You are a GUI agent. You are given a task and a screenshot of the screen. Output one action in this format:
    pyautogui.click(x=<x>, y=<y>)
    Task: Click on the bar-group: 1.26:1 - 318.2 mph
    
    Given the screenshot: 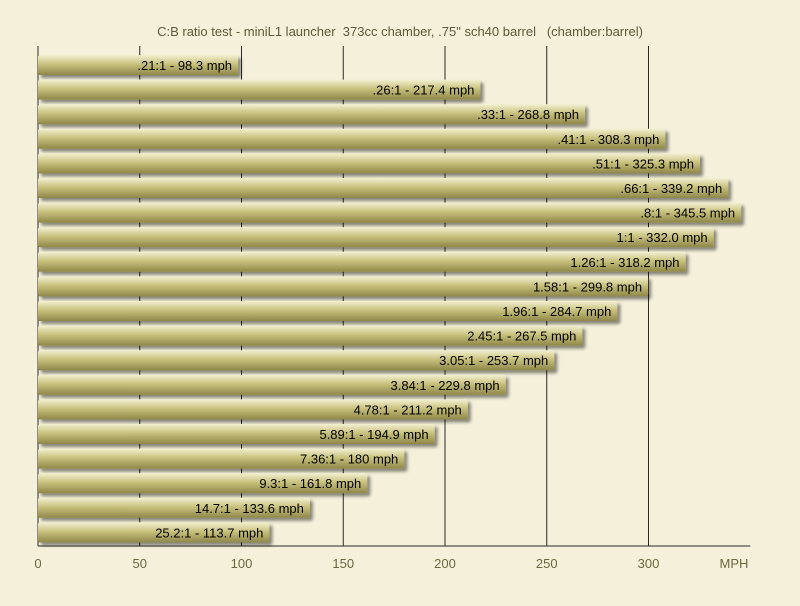 What is the action you would take?
    pyautogui.click(x=362, y=261)
    